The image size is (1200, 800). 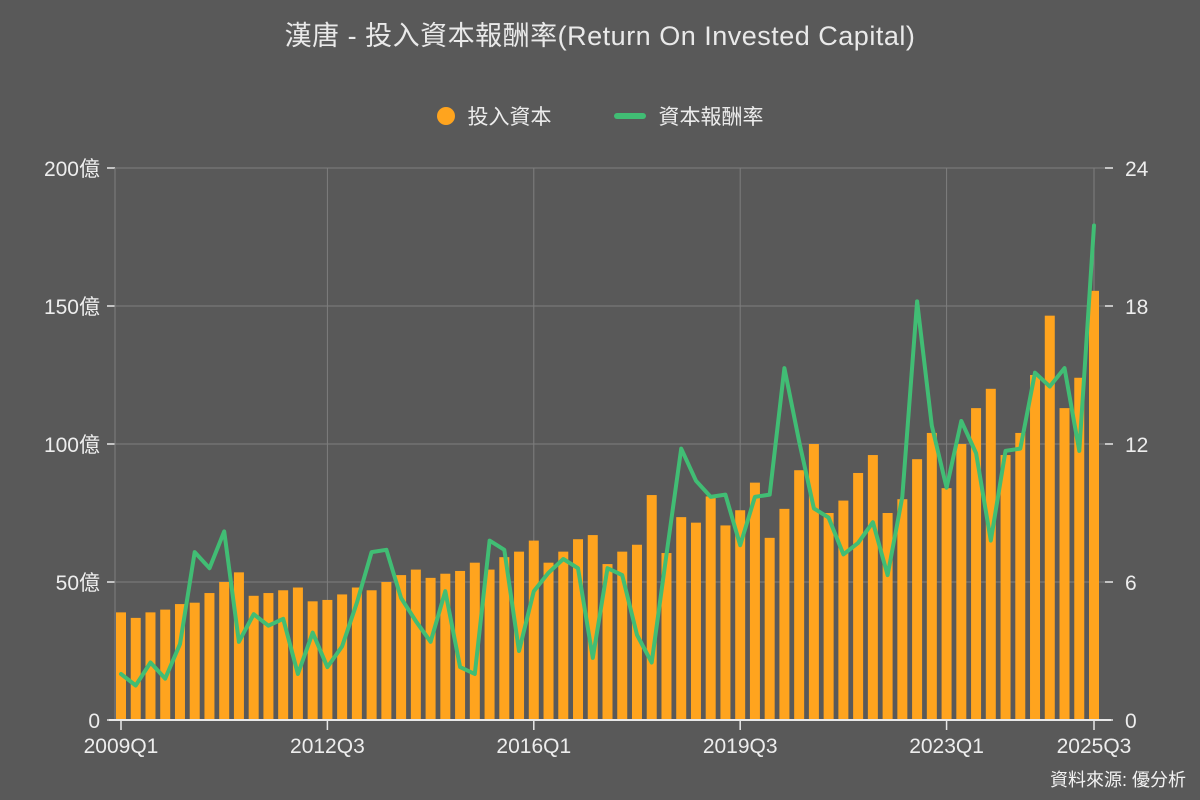 What do you see at coordinates (946, 604) in the screenshot?
I see `bar-2023Q1` at bounding box center [946, 604].